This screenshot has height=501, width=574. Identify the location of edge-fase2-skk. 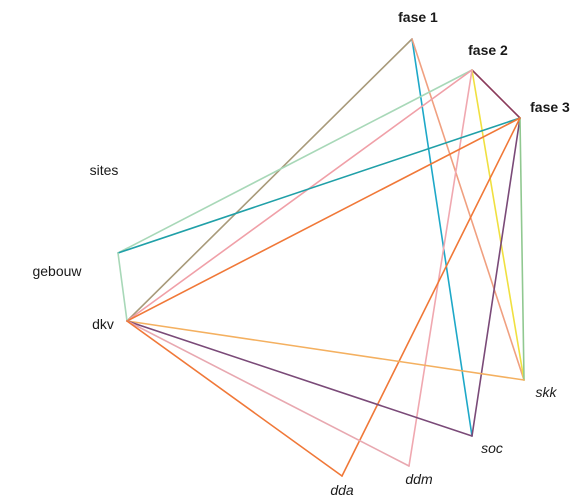
(498, 225).